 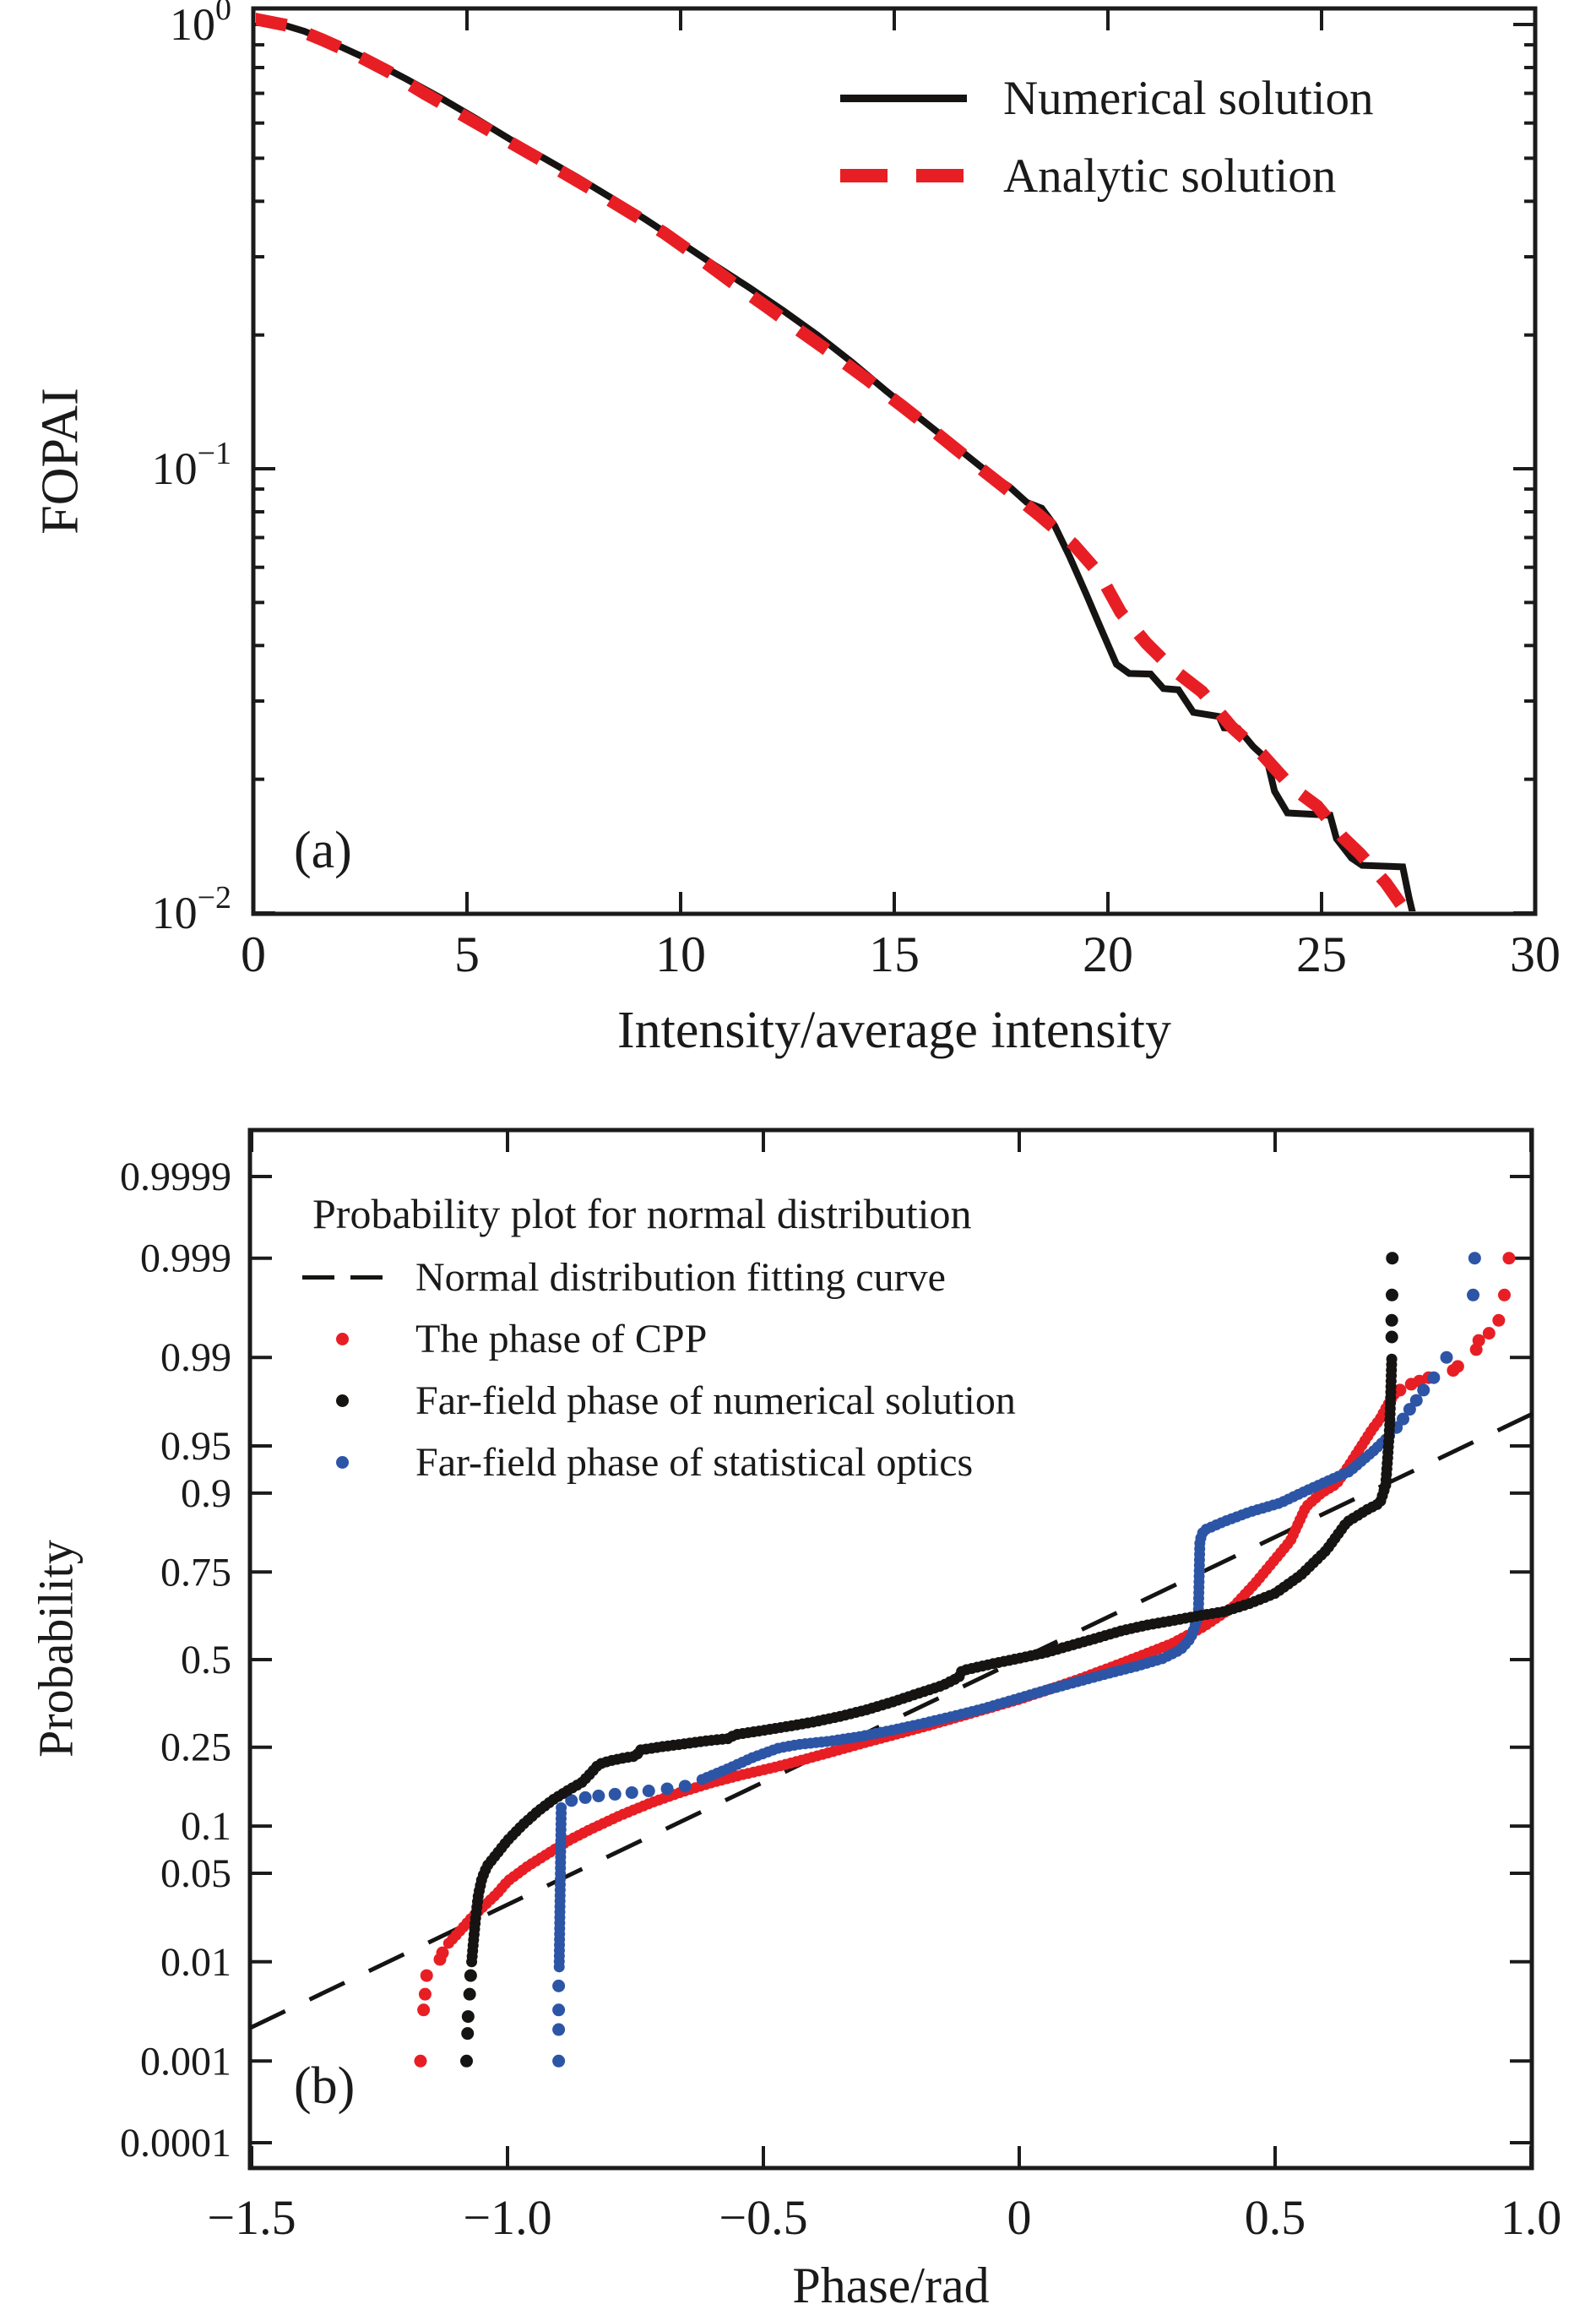 I want to click on x-tick-label-b: 0.5, so click(x=1275, y=2217).